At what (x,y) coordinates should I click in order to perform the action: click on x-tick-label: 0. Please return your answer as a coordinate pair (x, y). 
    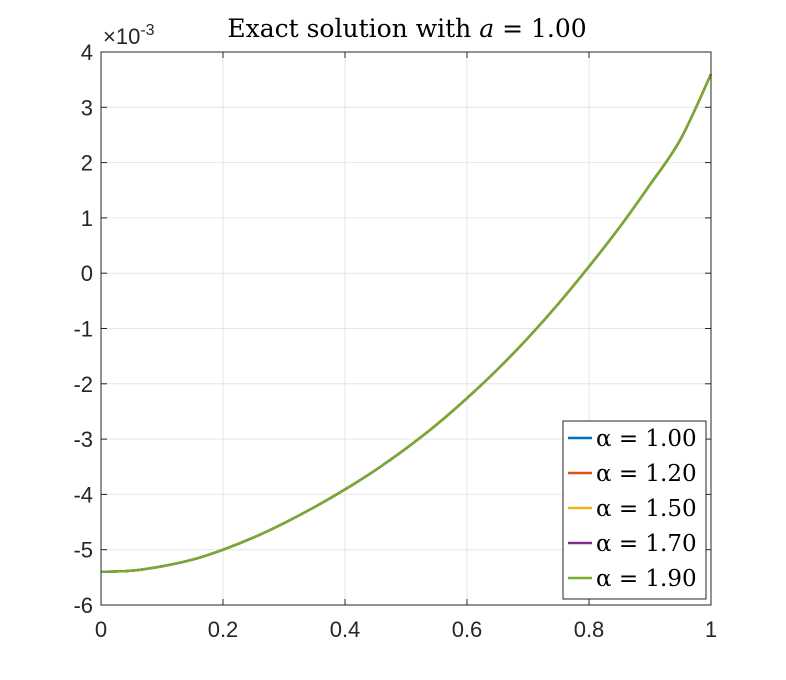
    Looking at the image, I should click on (101, 629).